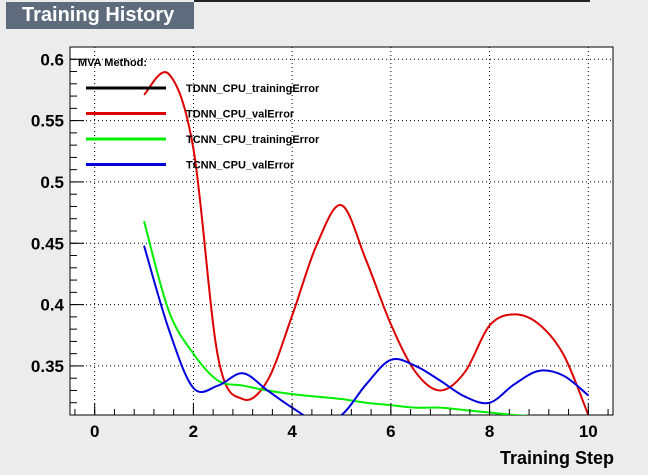 The width and height of the screenshot is (648, 475). What do you see at coordinates (52, 305) in the screenshot?
I see `y-tick-label: 0.4` at bounding box center [52, 305].